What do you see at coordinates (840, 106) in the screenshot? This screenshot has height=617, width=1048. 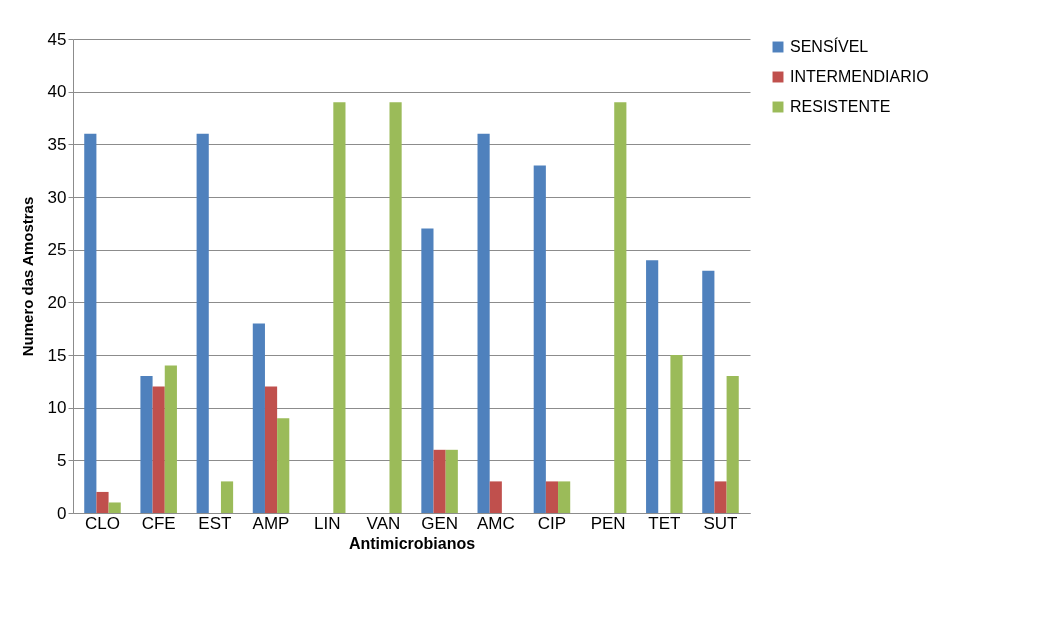 I see `legend-label: RESISTENTE` at bounding box center [840, 106].